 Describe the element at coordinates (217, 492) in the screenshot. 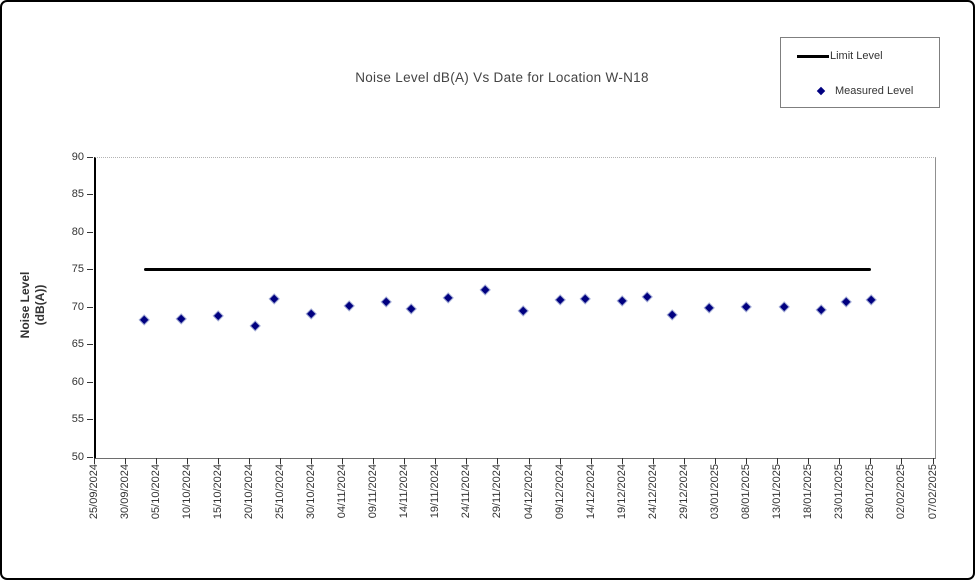

I see `x-tick-label: 15/10/2024` at that location.